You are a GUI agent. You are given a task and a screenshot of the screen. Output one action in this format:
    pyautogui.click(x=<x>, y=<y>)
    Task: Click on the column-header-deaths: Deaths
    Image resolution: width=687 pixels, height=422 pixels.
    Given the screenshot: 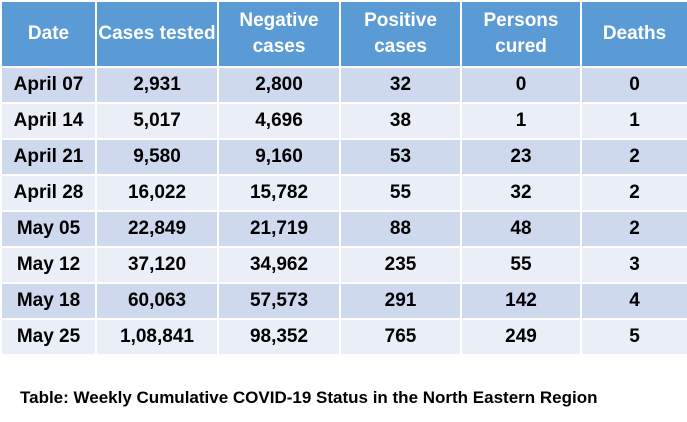 What is the action you would take?
    pyautogui.click(x=633, y=34)
    